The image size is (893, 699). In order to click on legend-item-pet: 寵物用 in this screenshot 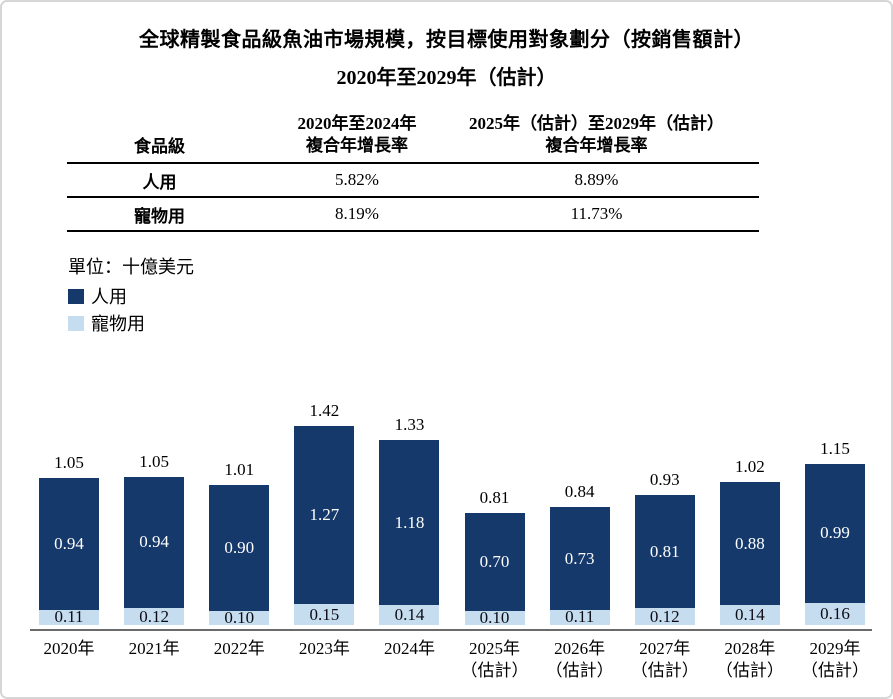, I will do `click(106, 323)`.